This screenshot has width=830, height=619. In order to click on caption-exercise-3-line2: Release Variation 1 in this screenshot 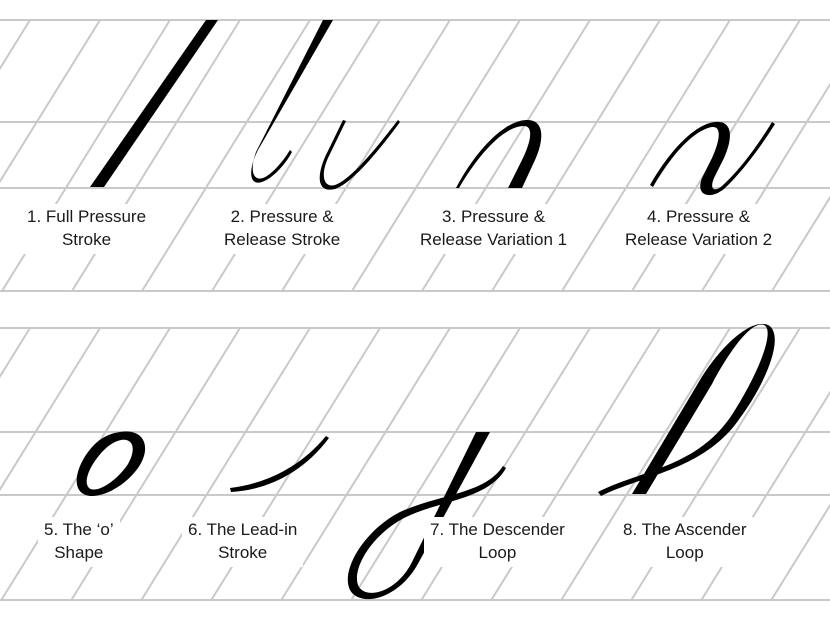, I will do `click(494, 239)`.